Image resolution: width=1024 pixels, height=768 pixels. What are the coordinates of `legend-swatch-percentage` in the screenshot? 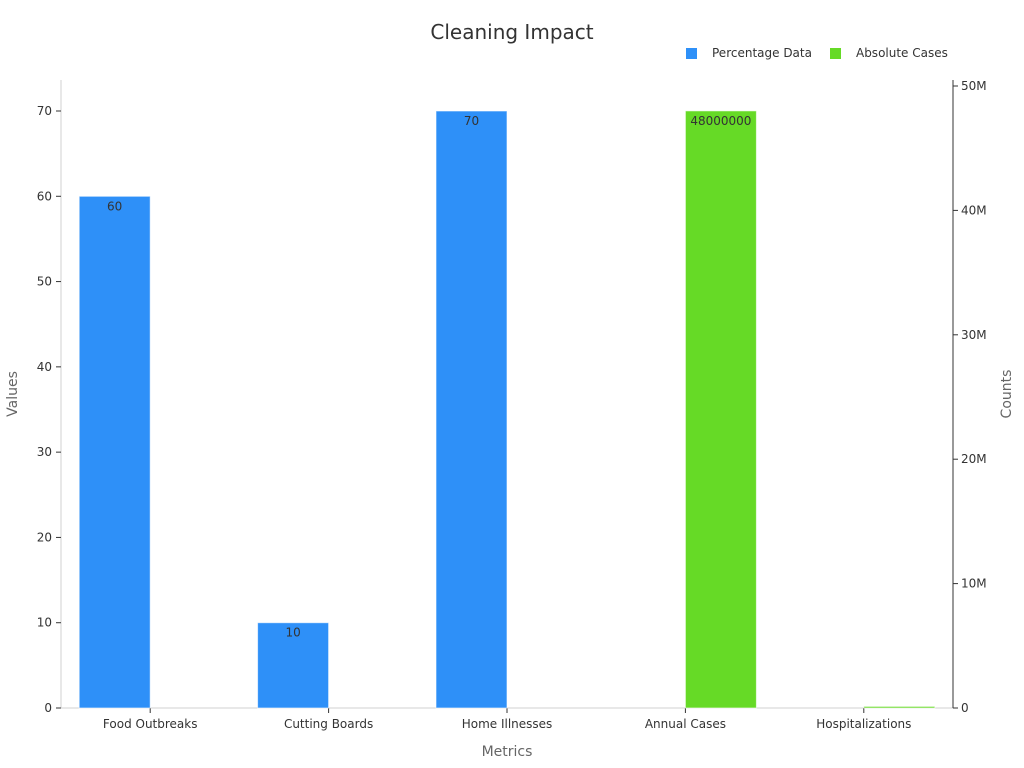 It's located at (691, 53).